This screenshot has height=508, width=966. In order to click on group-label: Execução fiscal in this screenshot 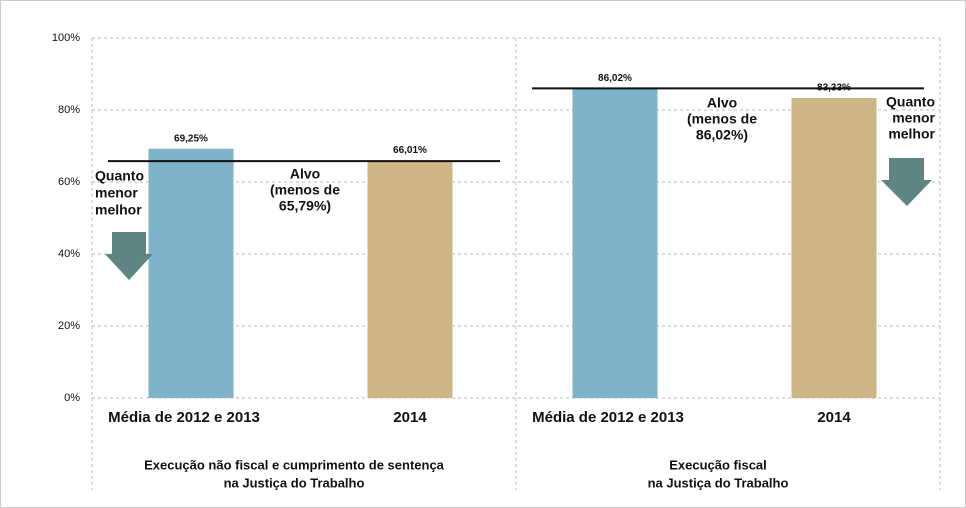, I will do `click(718, 464)`.